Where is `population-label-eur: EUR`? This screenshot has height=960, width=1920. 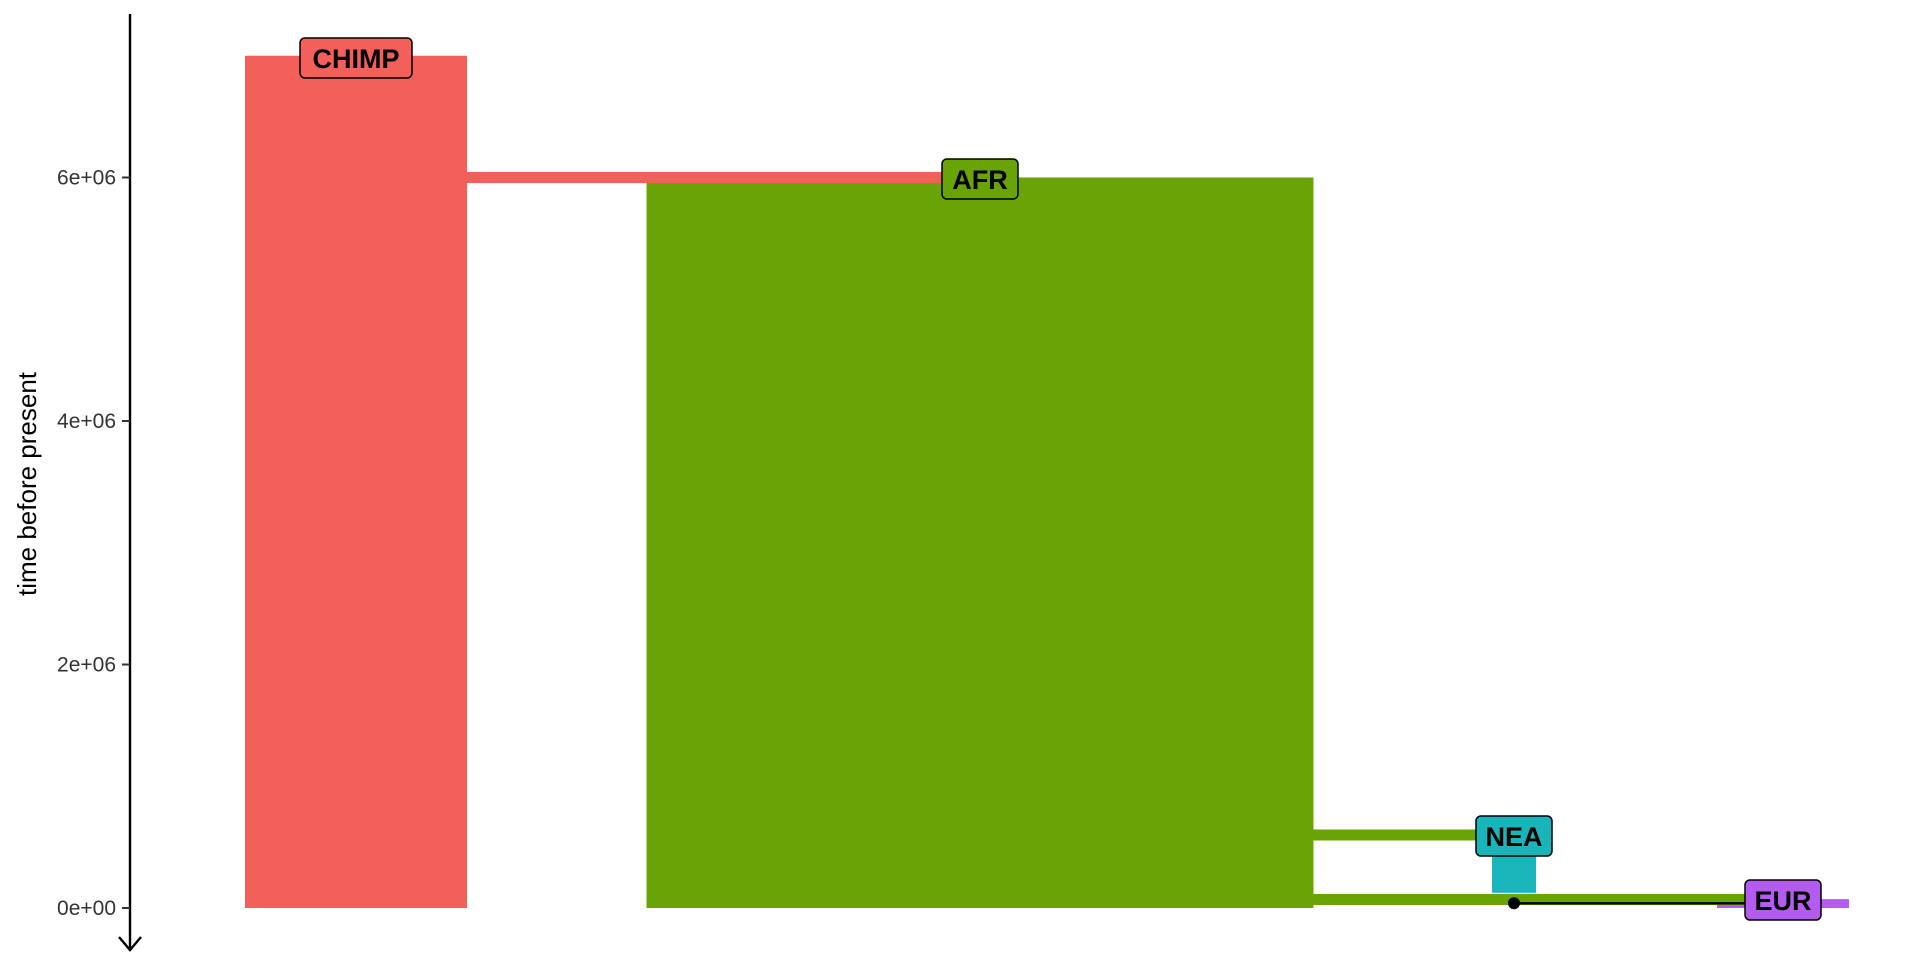
population-label-eur: EUR is located at coordinates (1782, 901).